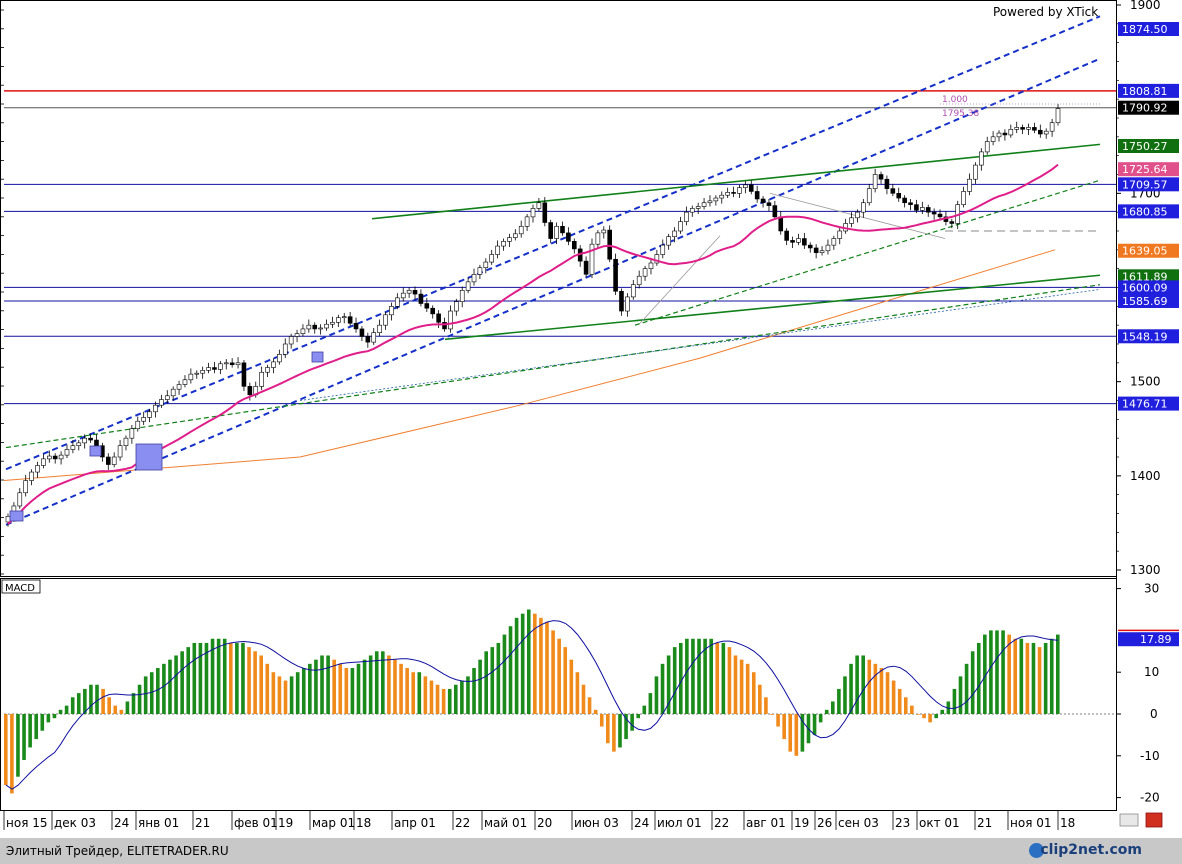 Image resolution: width=1182 pixels, height=864 pixels. What do you see at coordinates (1151, 672) in the screenshot?
I see `macd-tick-label: 10` at bounding box center [1151, 672].